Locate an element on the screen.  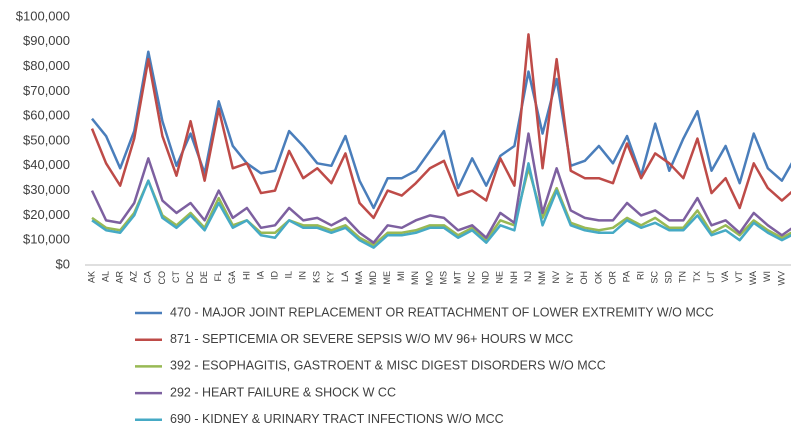
x-tick-label: SC is located at coordinates (655, 277).